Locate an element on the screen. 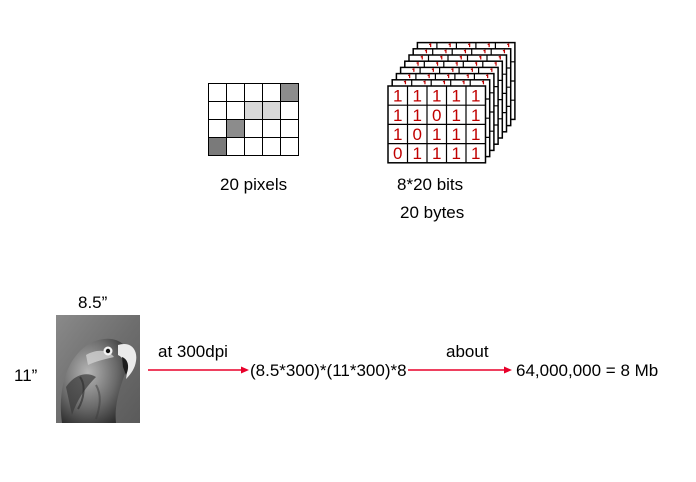 The height and width of the screenshot is (482, 696). width-dimension-label: 8.5” is located at coordinates (93, 302).